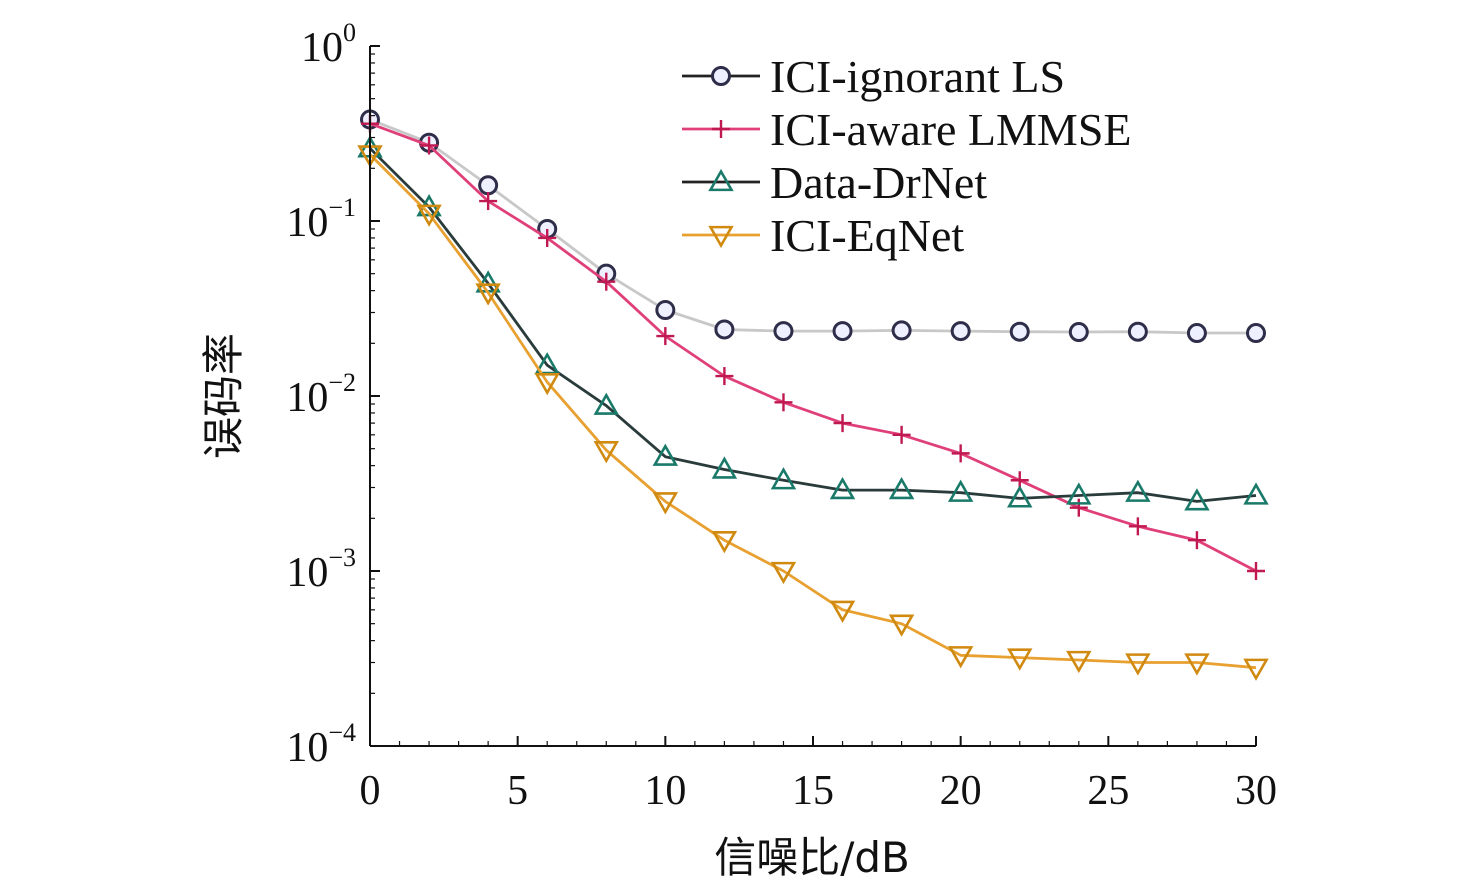 The height and width of the screenshot is (892, 1476). Describe the element at coordinates (812, 857) in the screenshot. I see `x-axis-title: 信噪比/dB` at that location.